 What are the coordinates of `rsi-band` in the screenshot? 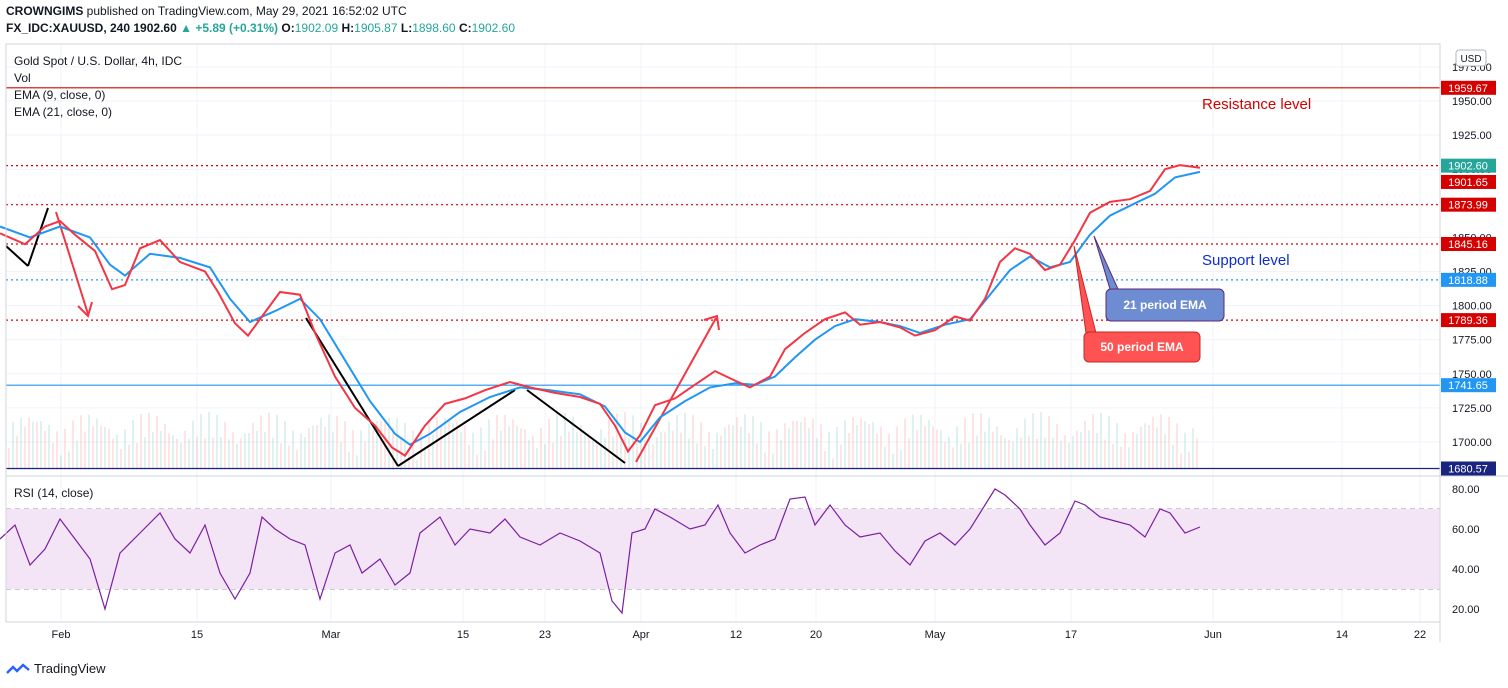 It's located at (723, 549).